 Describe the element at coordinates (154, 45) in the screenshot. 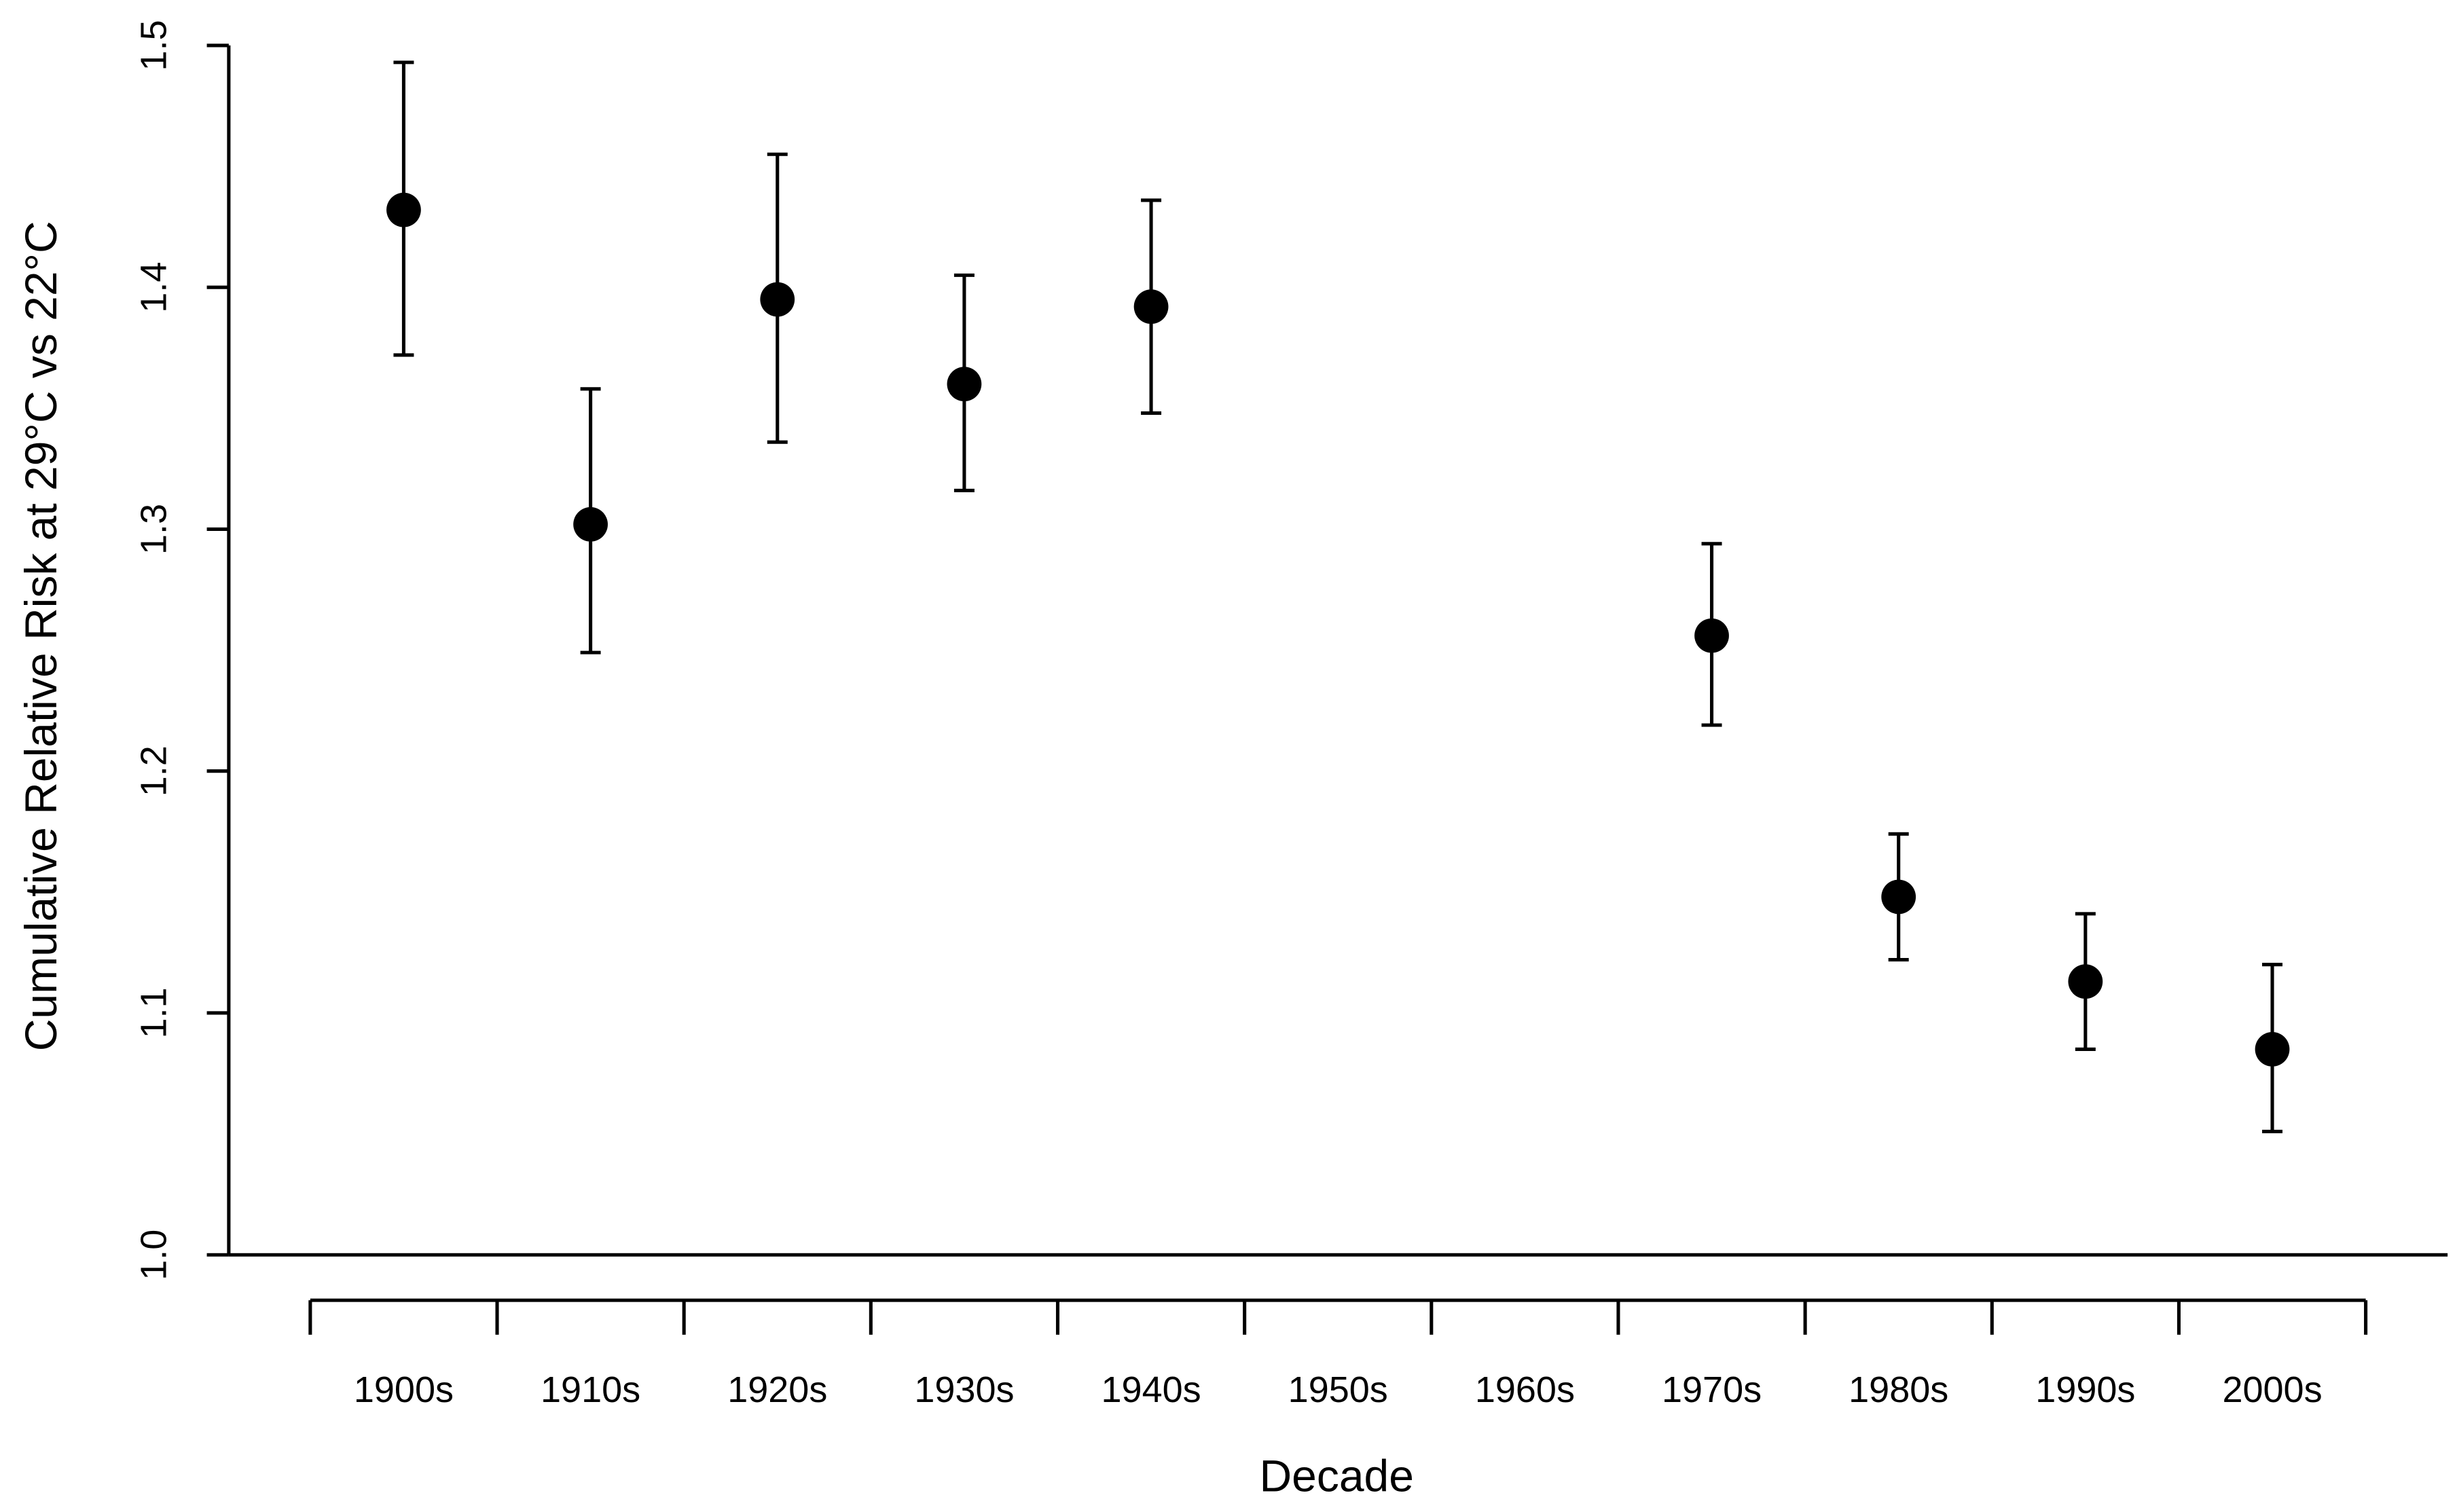

I see `y-tick-label: 1.5` at that location.